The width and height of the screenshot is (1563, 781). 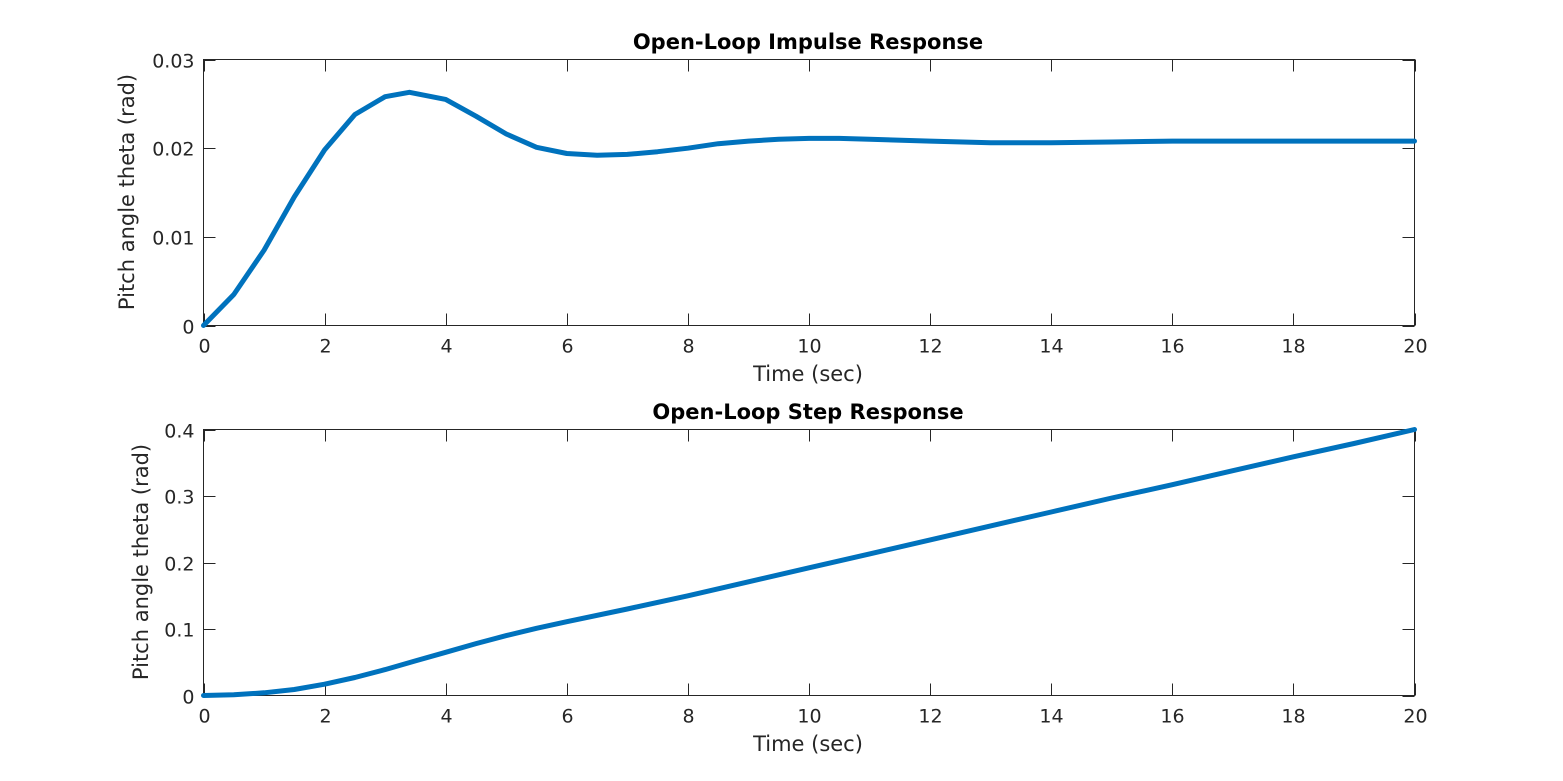 What do you see at coordinates (325, 717) in the screenshot?
I see `step-x-tick-label: 2` at bounding box center [325, 717].